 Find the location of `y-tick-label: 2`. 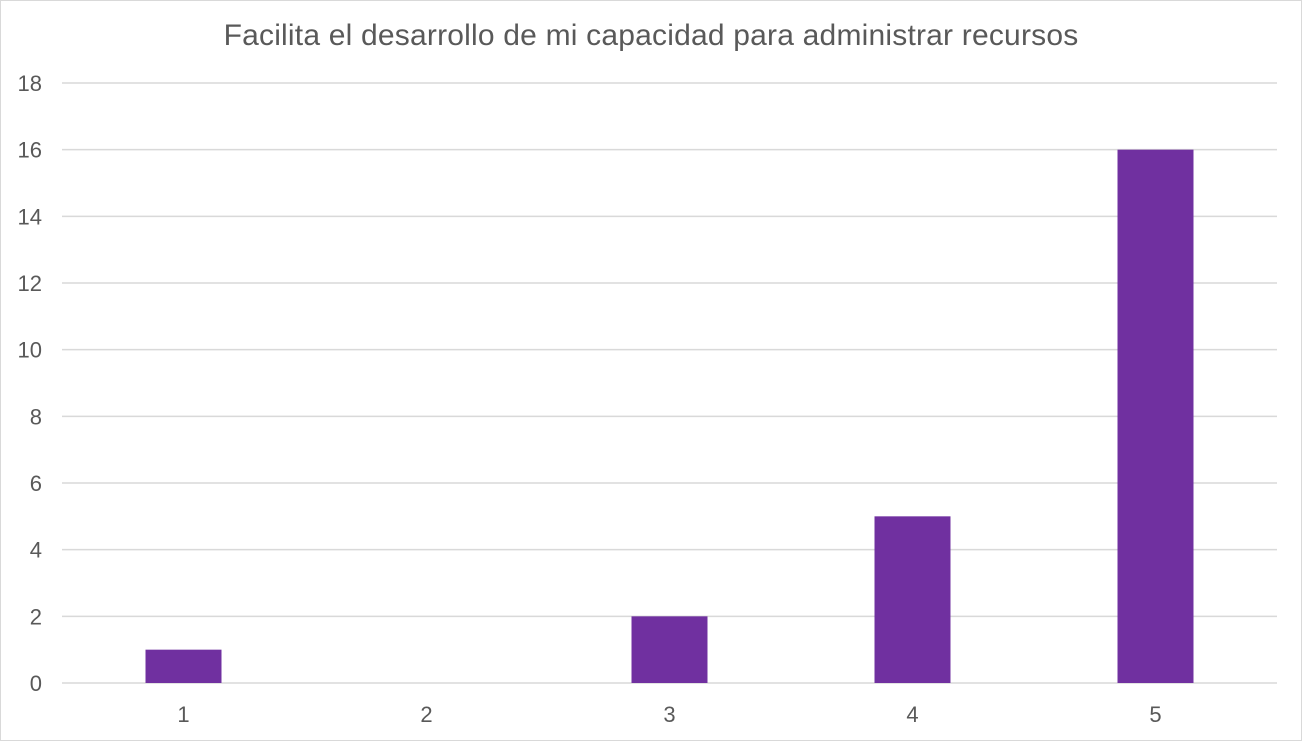

y-tick-label: 2 is located at coordinates (36, 616).